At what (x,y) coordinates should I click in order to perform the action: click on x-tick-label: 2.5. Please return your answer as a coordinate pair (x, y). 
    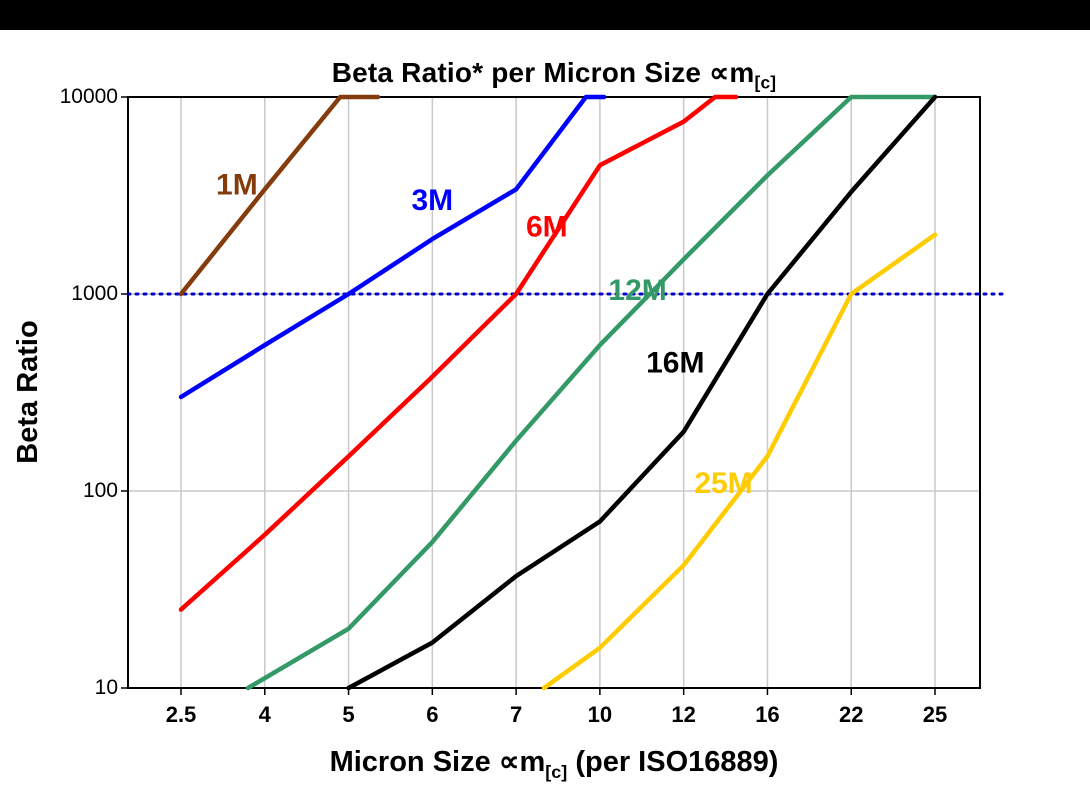
    Looking at the image, I should click on (181, 714).